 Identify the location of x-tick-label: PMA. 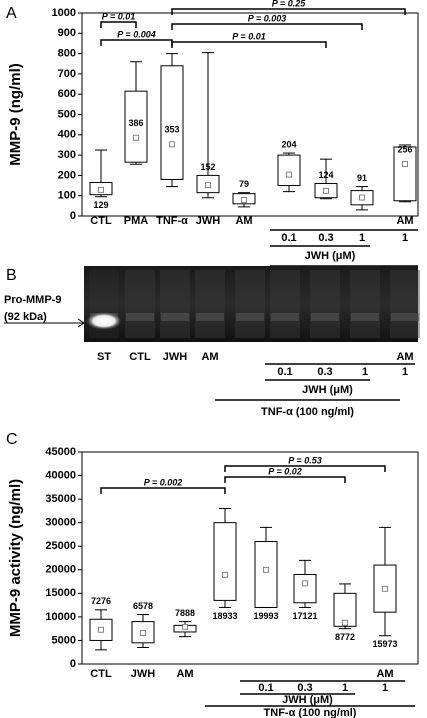
(136, 221).